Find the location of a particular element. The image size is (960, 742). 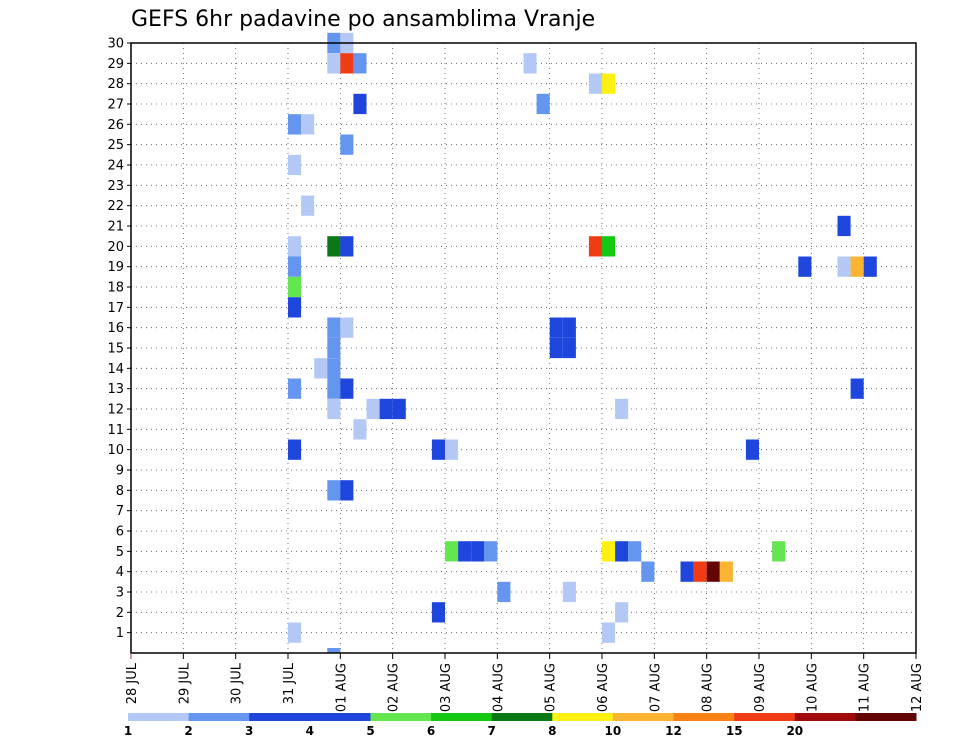

x-tick-label: 12 AUG is located at coordinates (917, 687).